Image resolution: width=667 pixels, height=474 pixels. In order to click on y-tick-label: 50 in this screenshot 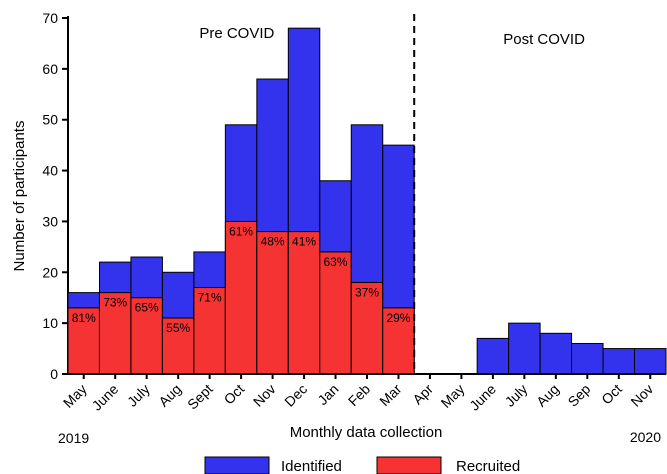, I will do `click(50, 120)`.